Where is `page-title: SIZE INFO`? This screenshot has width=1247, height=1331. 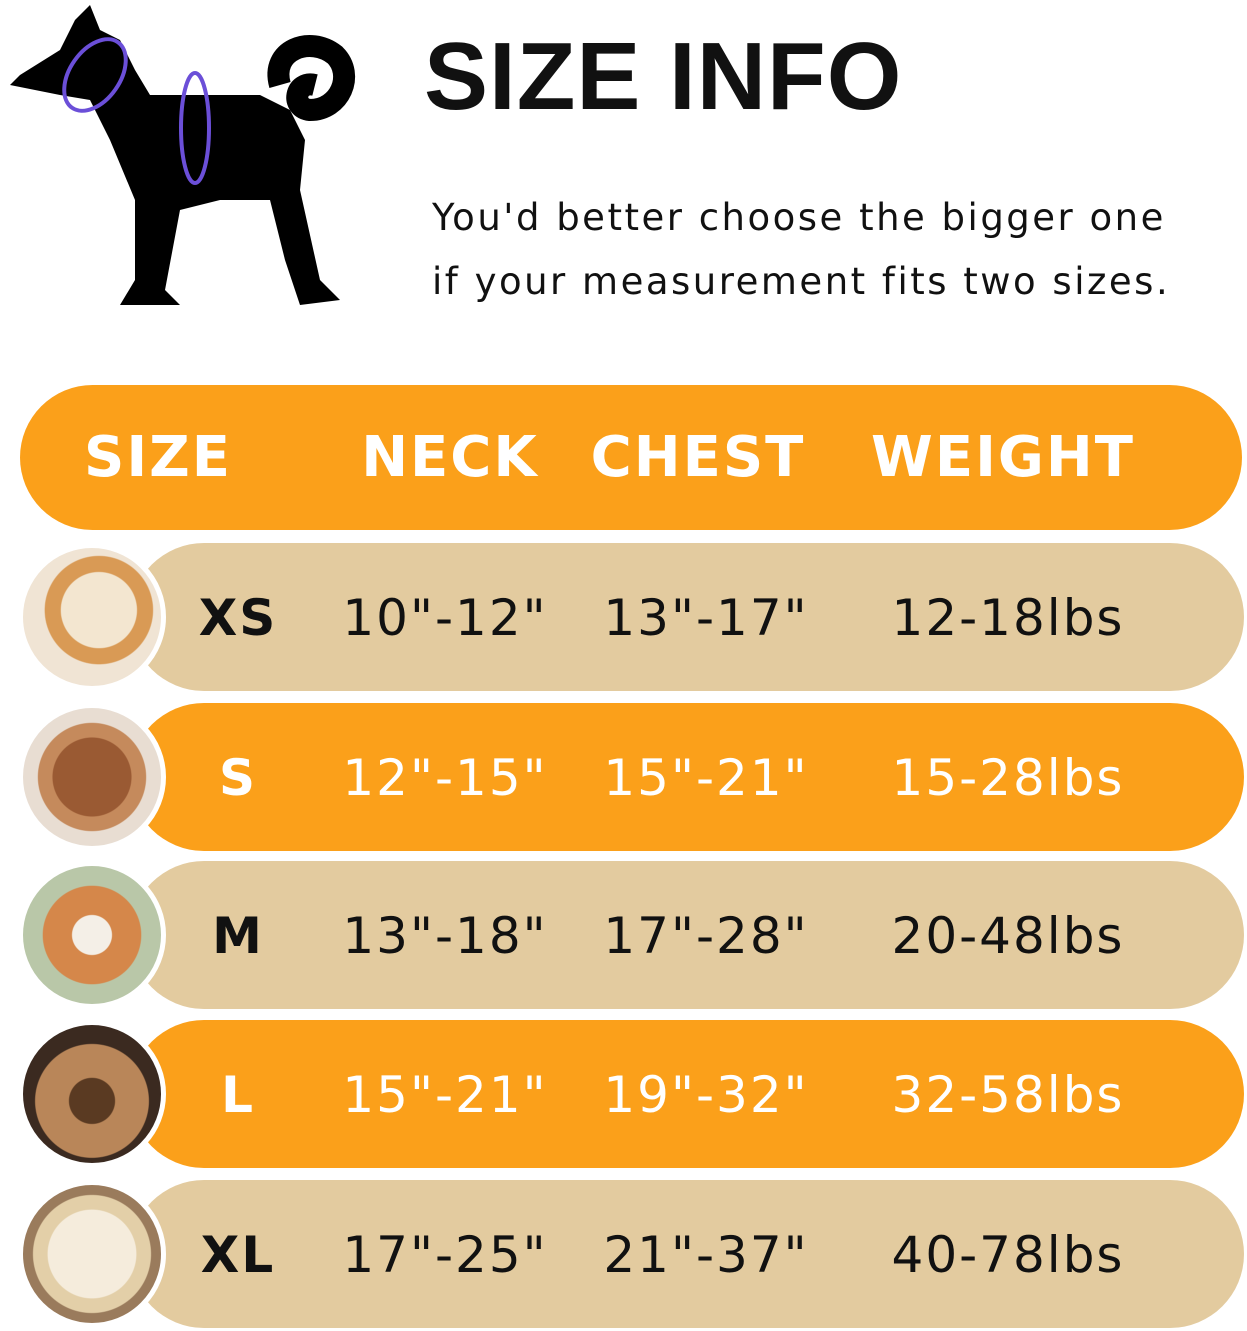
page-title: SIZE INFO is located at coordinates (663, 76).